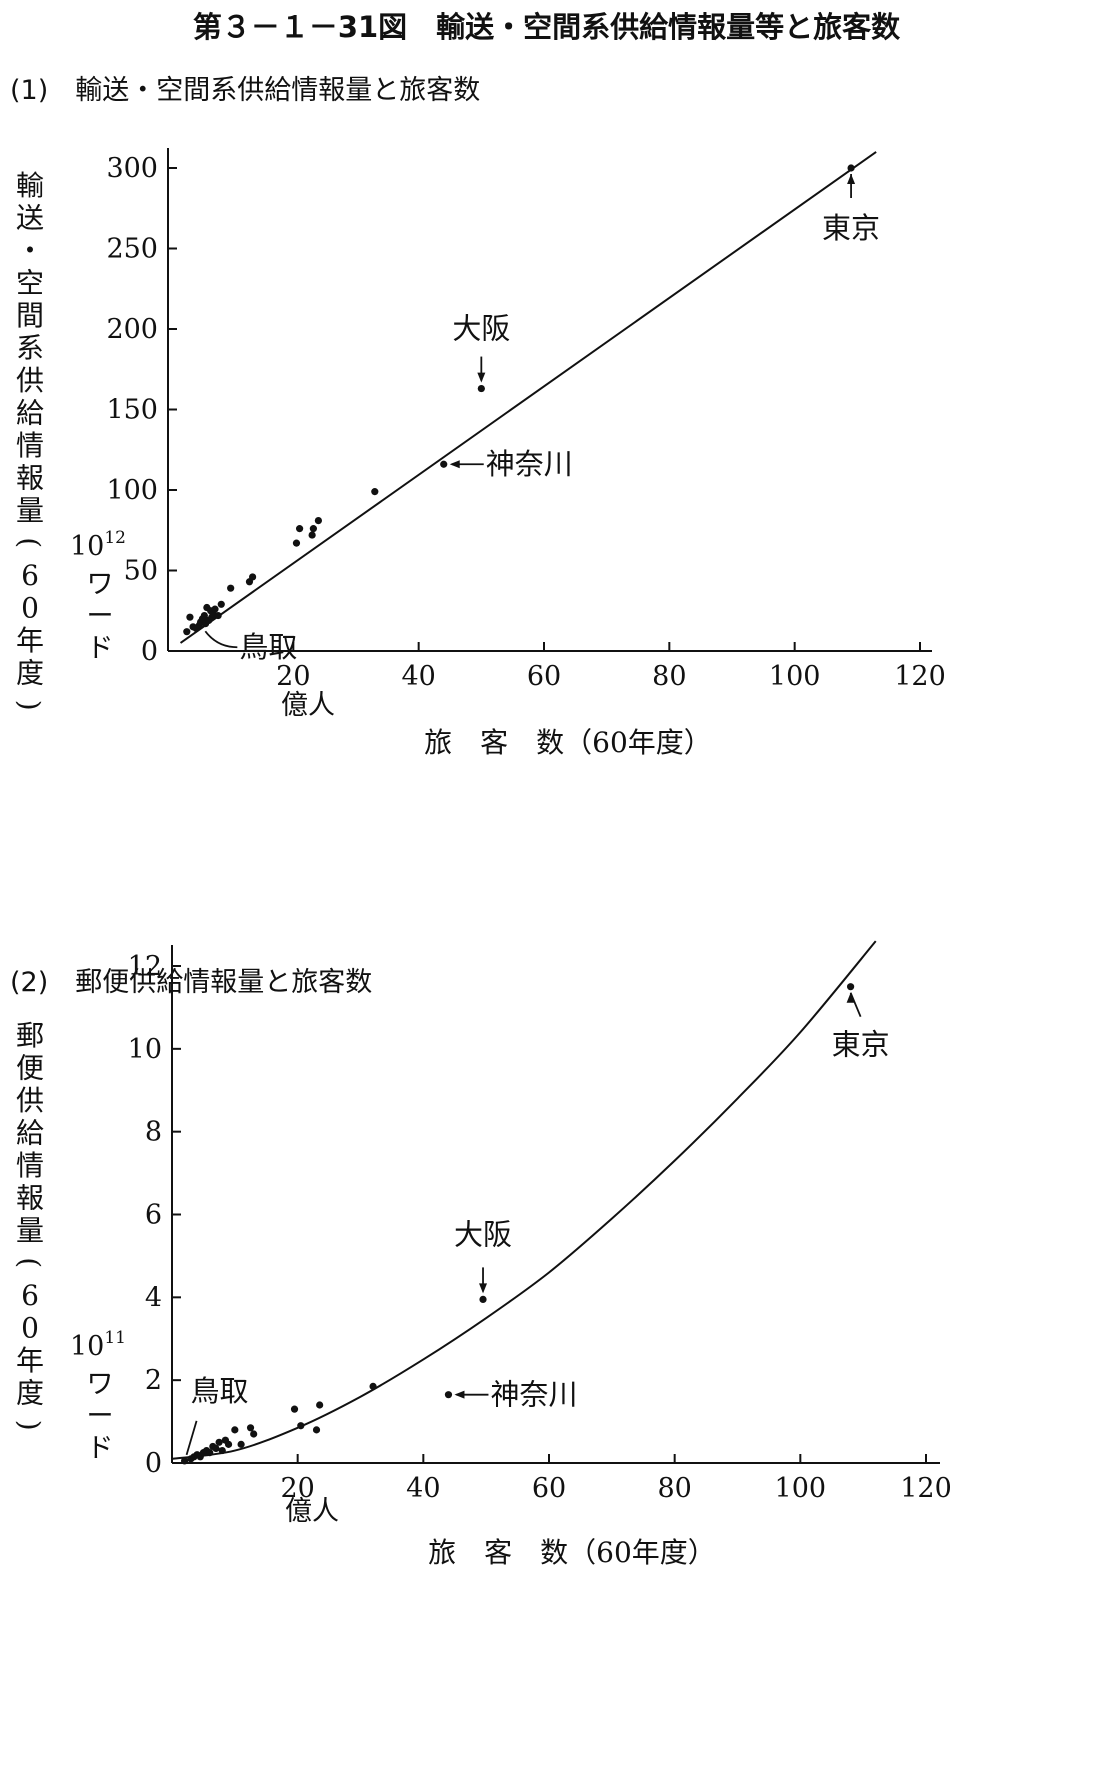  Describe the element at coordinates (98, 1345) in the screenshot. I see `y-unit-label: 1011` at that location.